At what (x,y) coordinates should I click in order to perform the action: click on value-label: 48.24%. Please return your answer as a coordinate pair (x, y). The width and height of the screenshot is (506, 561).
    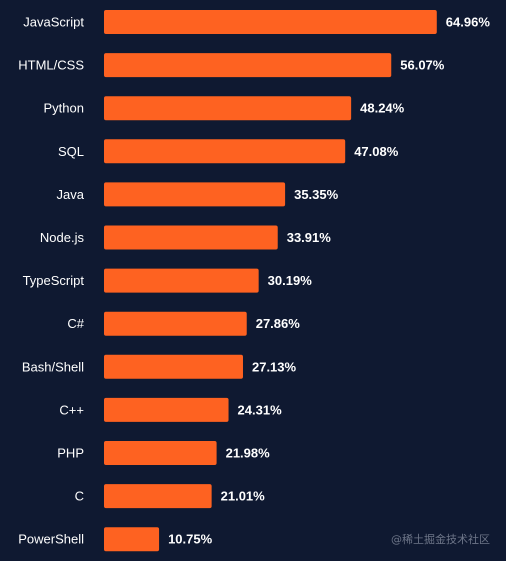
    Looking at the image, I should click on (382, 108).